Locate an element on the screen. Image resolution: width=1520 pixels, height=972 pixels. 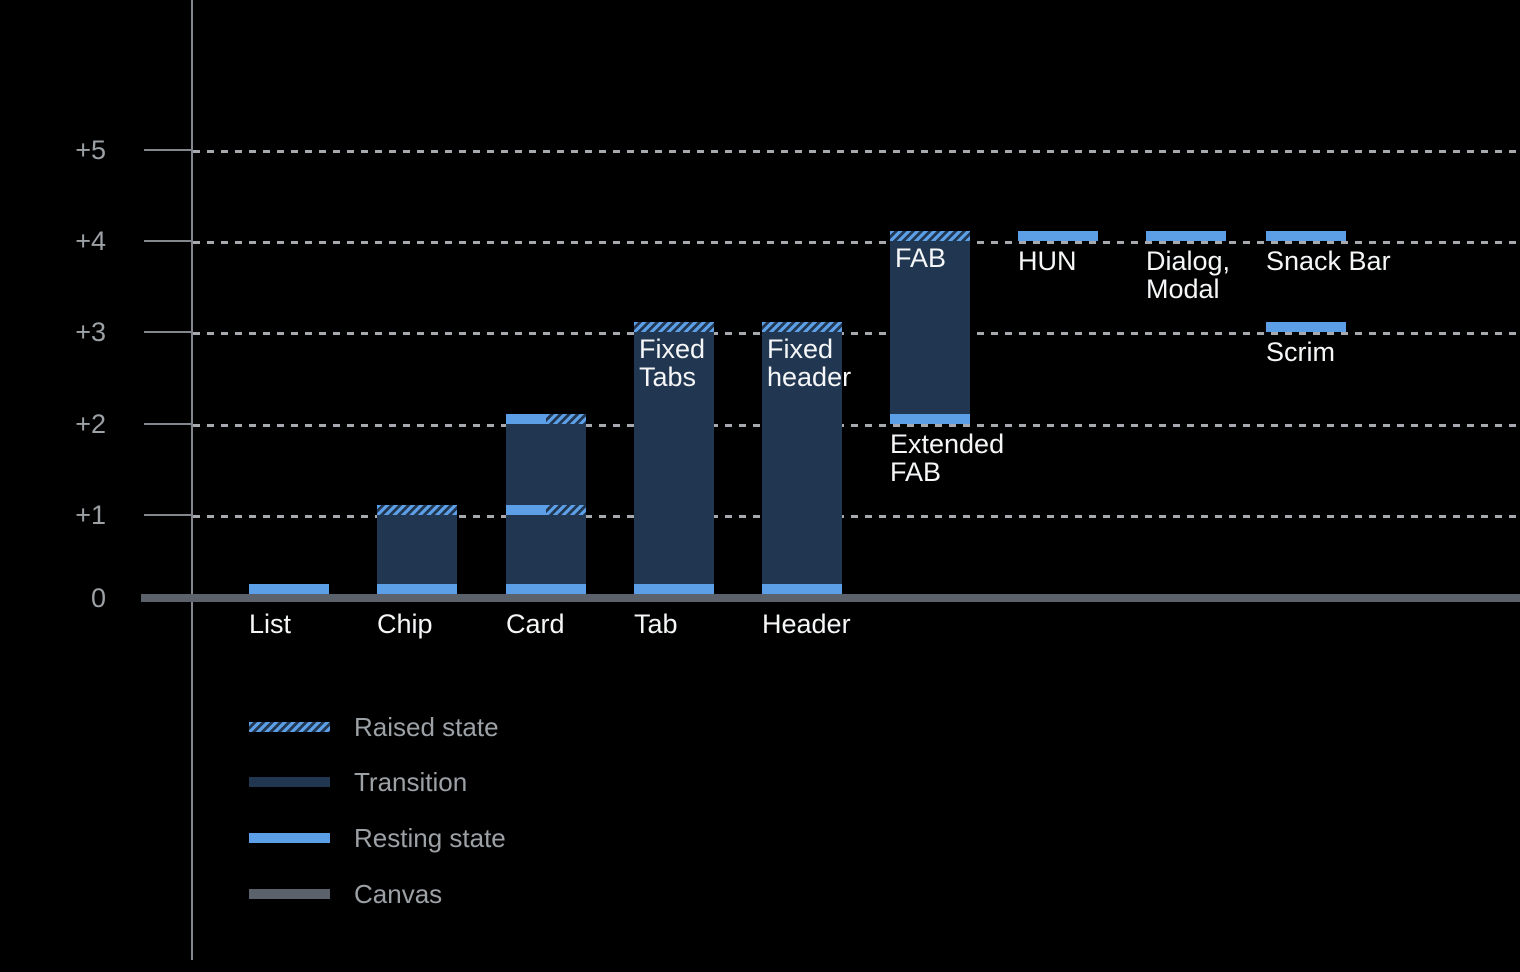
bar-below-label: HUN is located at coordinates (1047, 260).